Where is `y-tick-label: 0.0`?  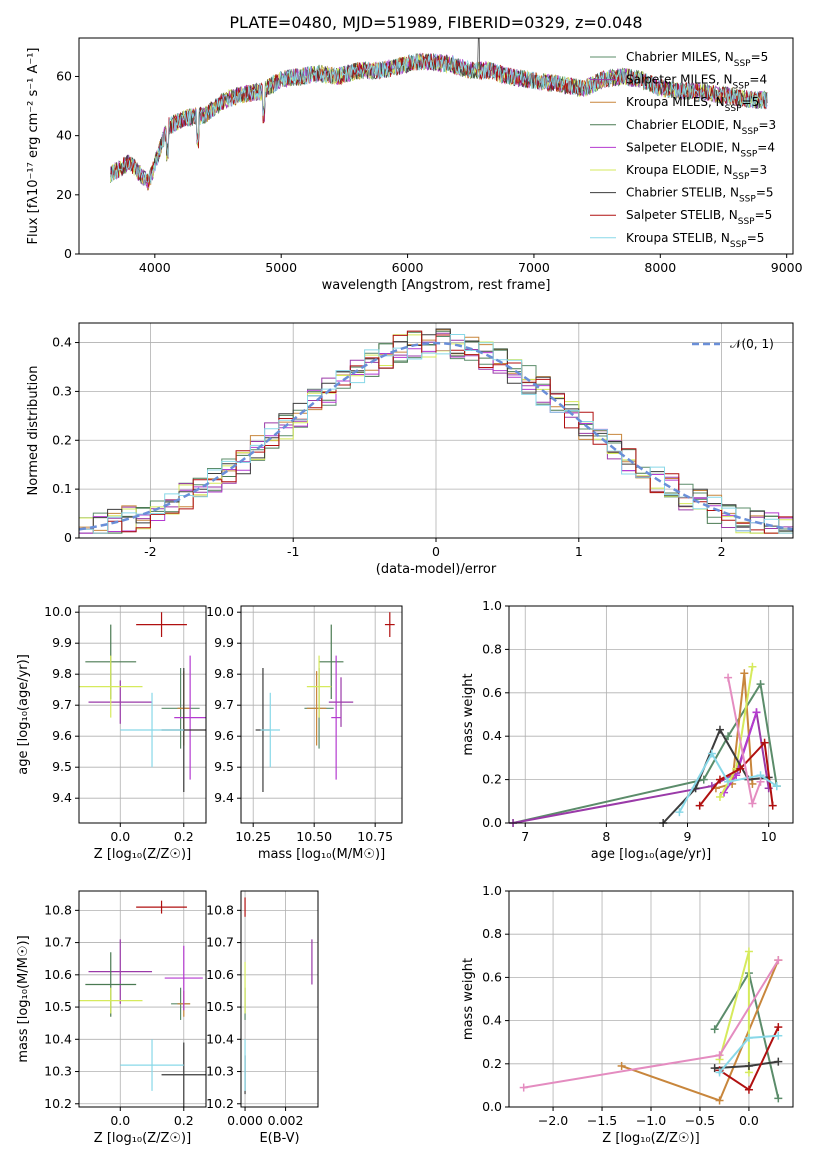 y-tick-label: 0.0 is located at coordinates (492, 1106).